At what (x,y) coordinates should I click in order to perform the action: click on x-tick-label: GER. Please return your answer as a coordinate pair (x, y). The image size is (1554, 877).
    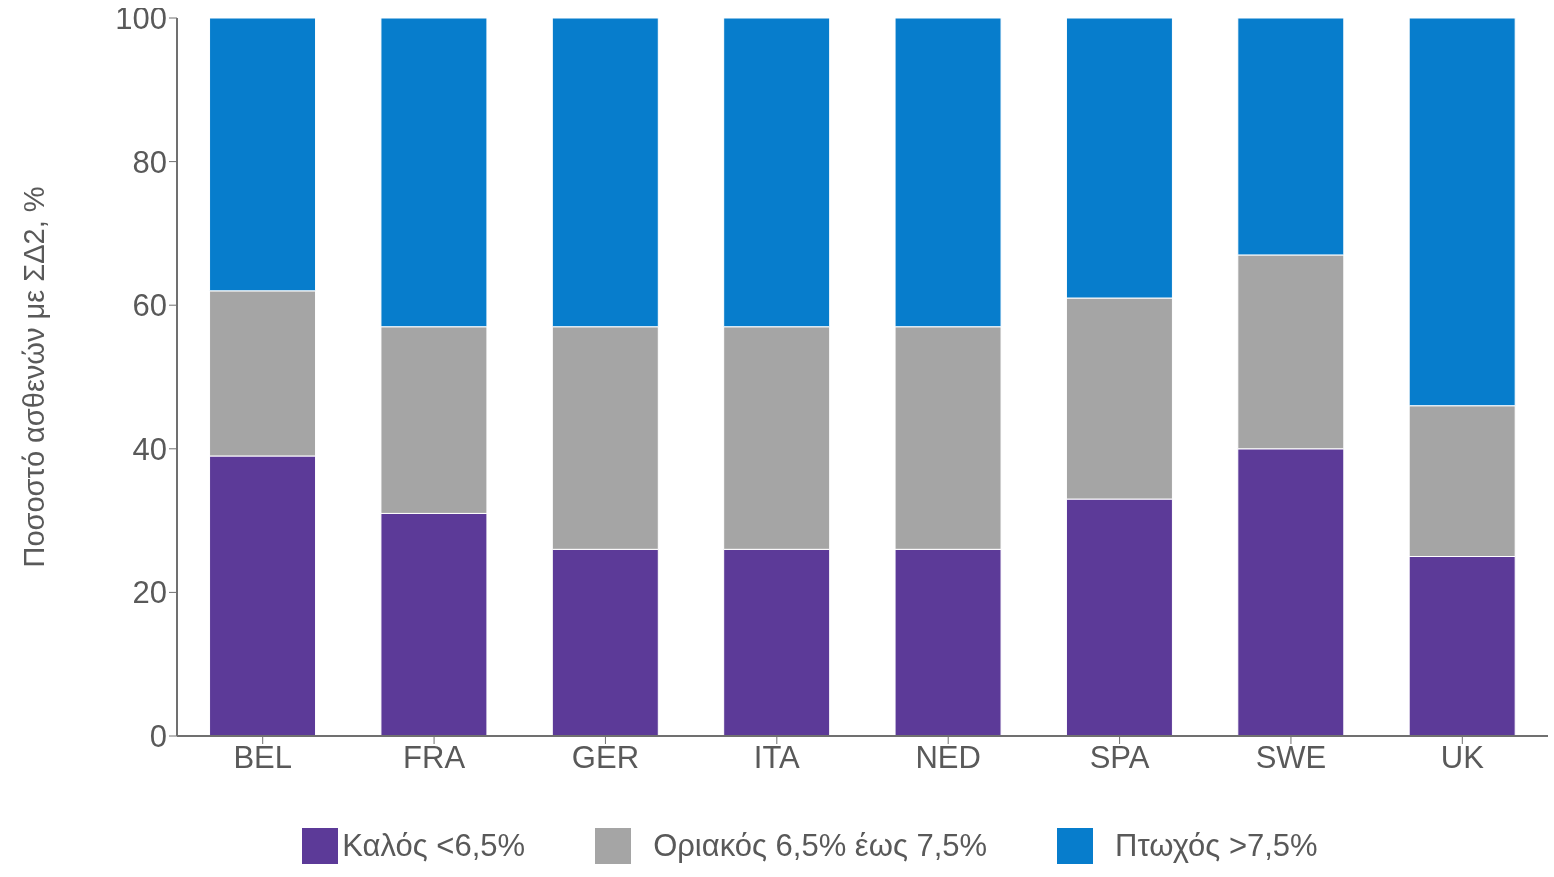
    Looking at the image, I should click on (605, 758).